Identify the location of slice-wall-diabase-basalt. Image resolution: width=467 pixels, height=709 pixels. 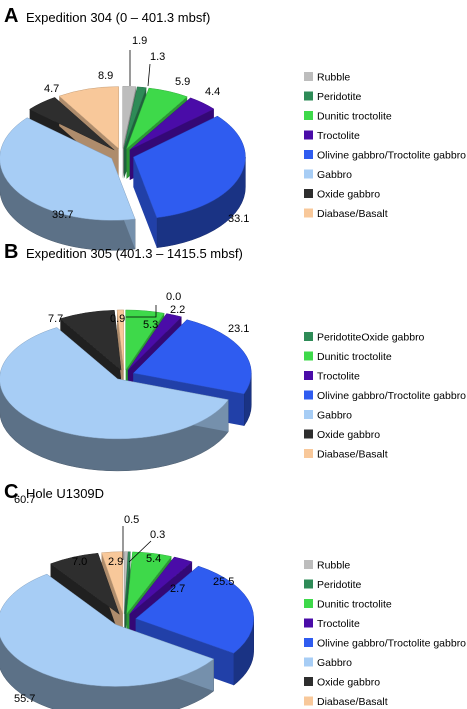
(120, 356).